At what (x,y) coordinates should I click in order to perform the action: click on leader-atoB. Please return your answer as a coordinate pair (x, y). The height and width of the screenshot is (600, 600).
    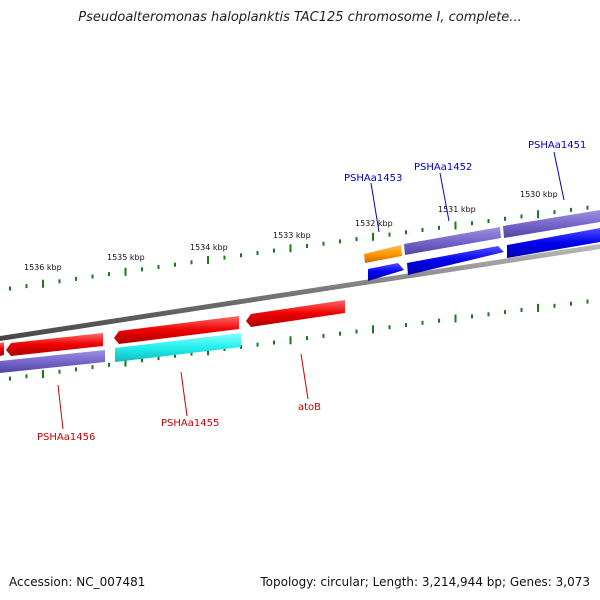
    Looking at the image, I should click on (304, 376).